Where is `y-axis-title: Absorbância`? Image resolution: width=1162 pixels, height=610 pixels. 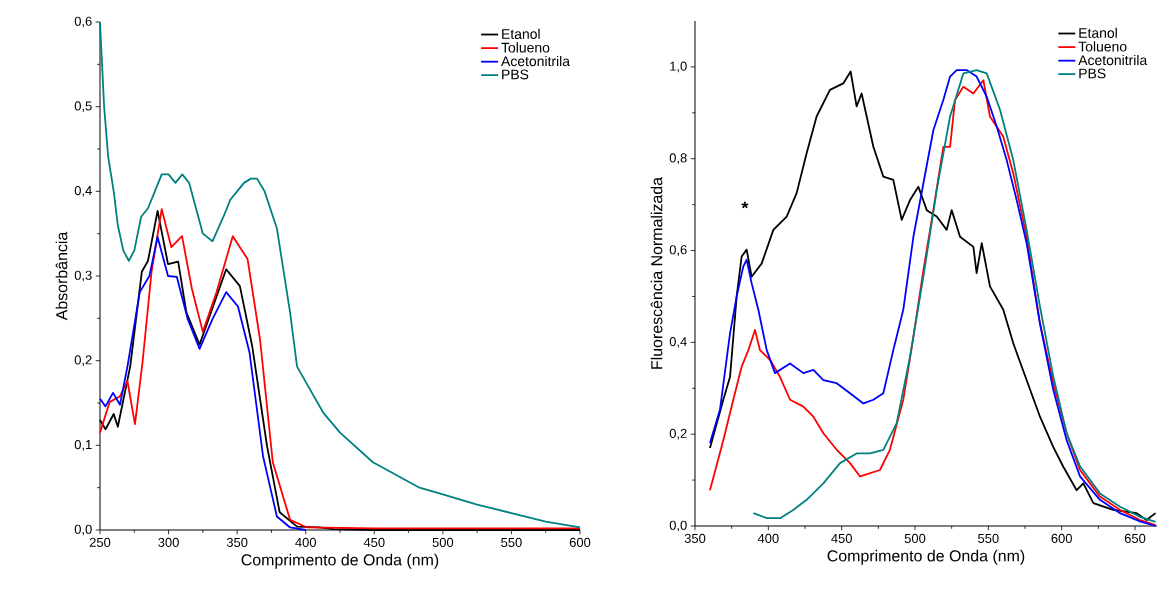 y-axis-title: Absorbância is located at coordinates (61, 276).